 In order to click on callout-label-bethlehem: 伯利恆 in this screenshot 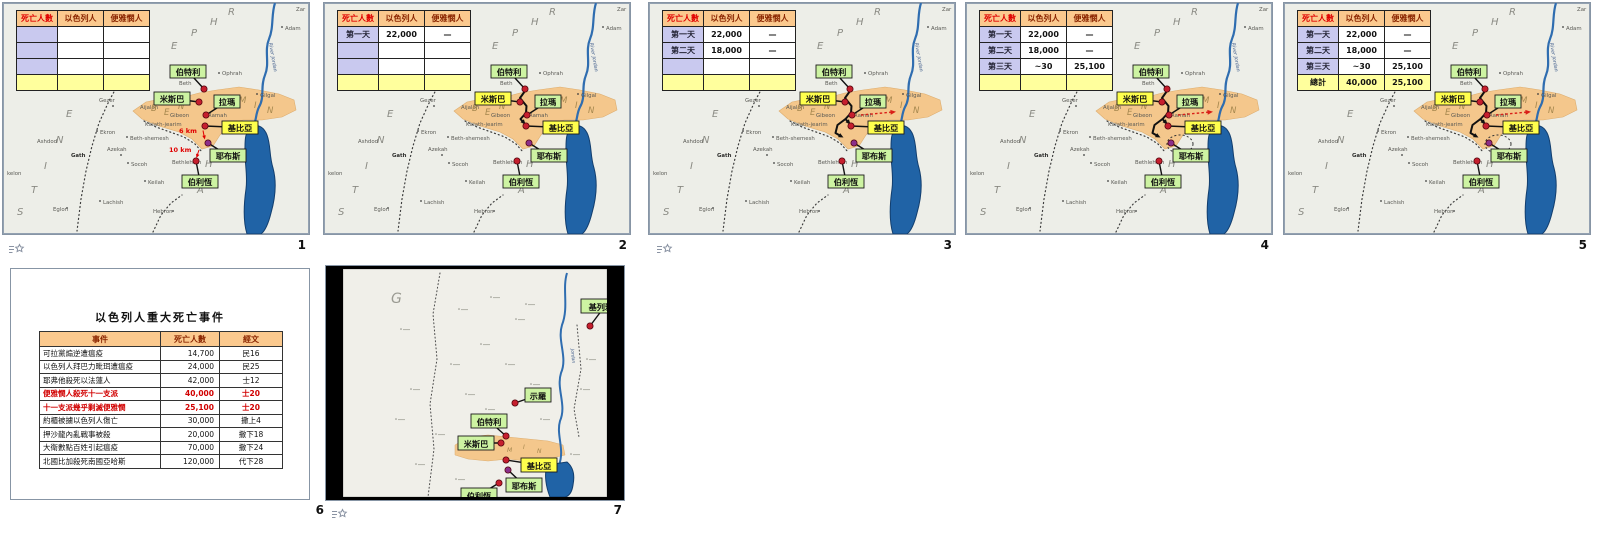, I will do `click(479, 494)`.